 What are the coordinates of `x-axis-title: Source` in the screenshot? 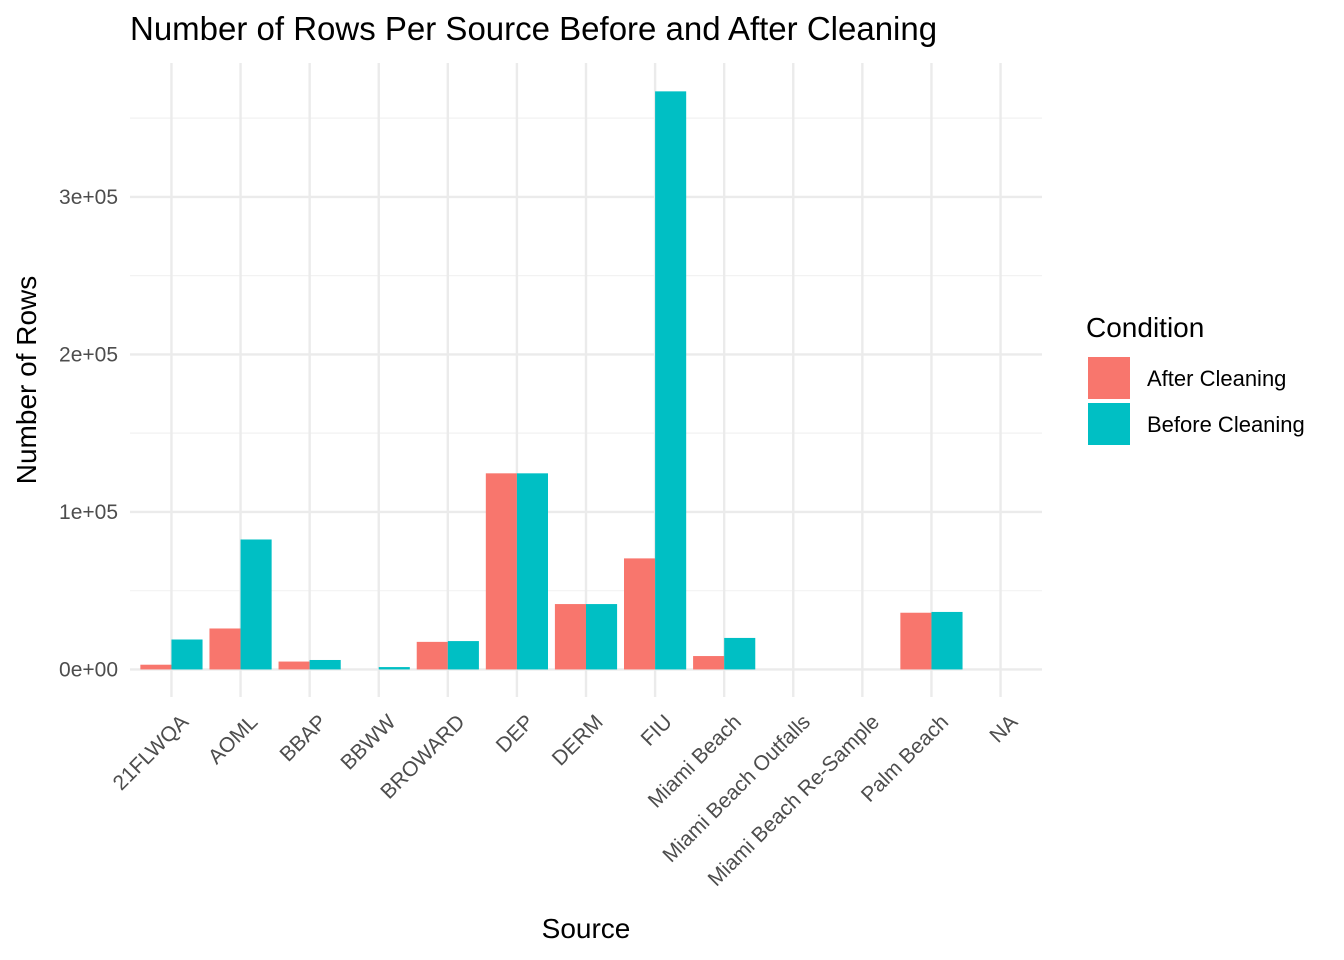 It's located at (586, 928).